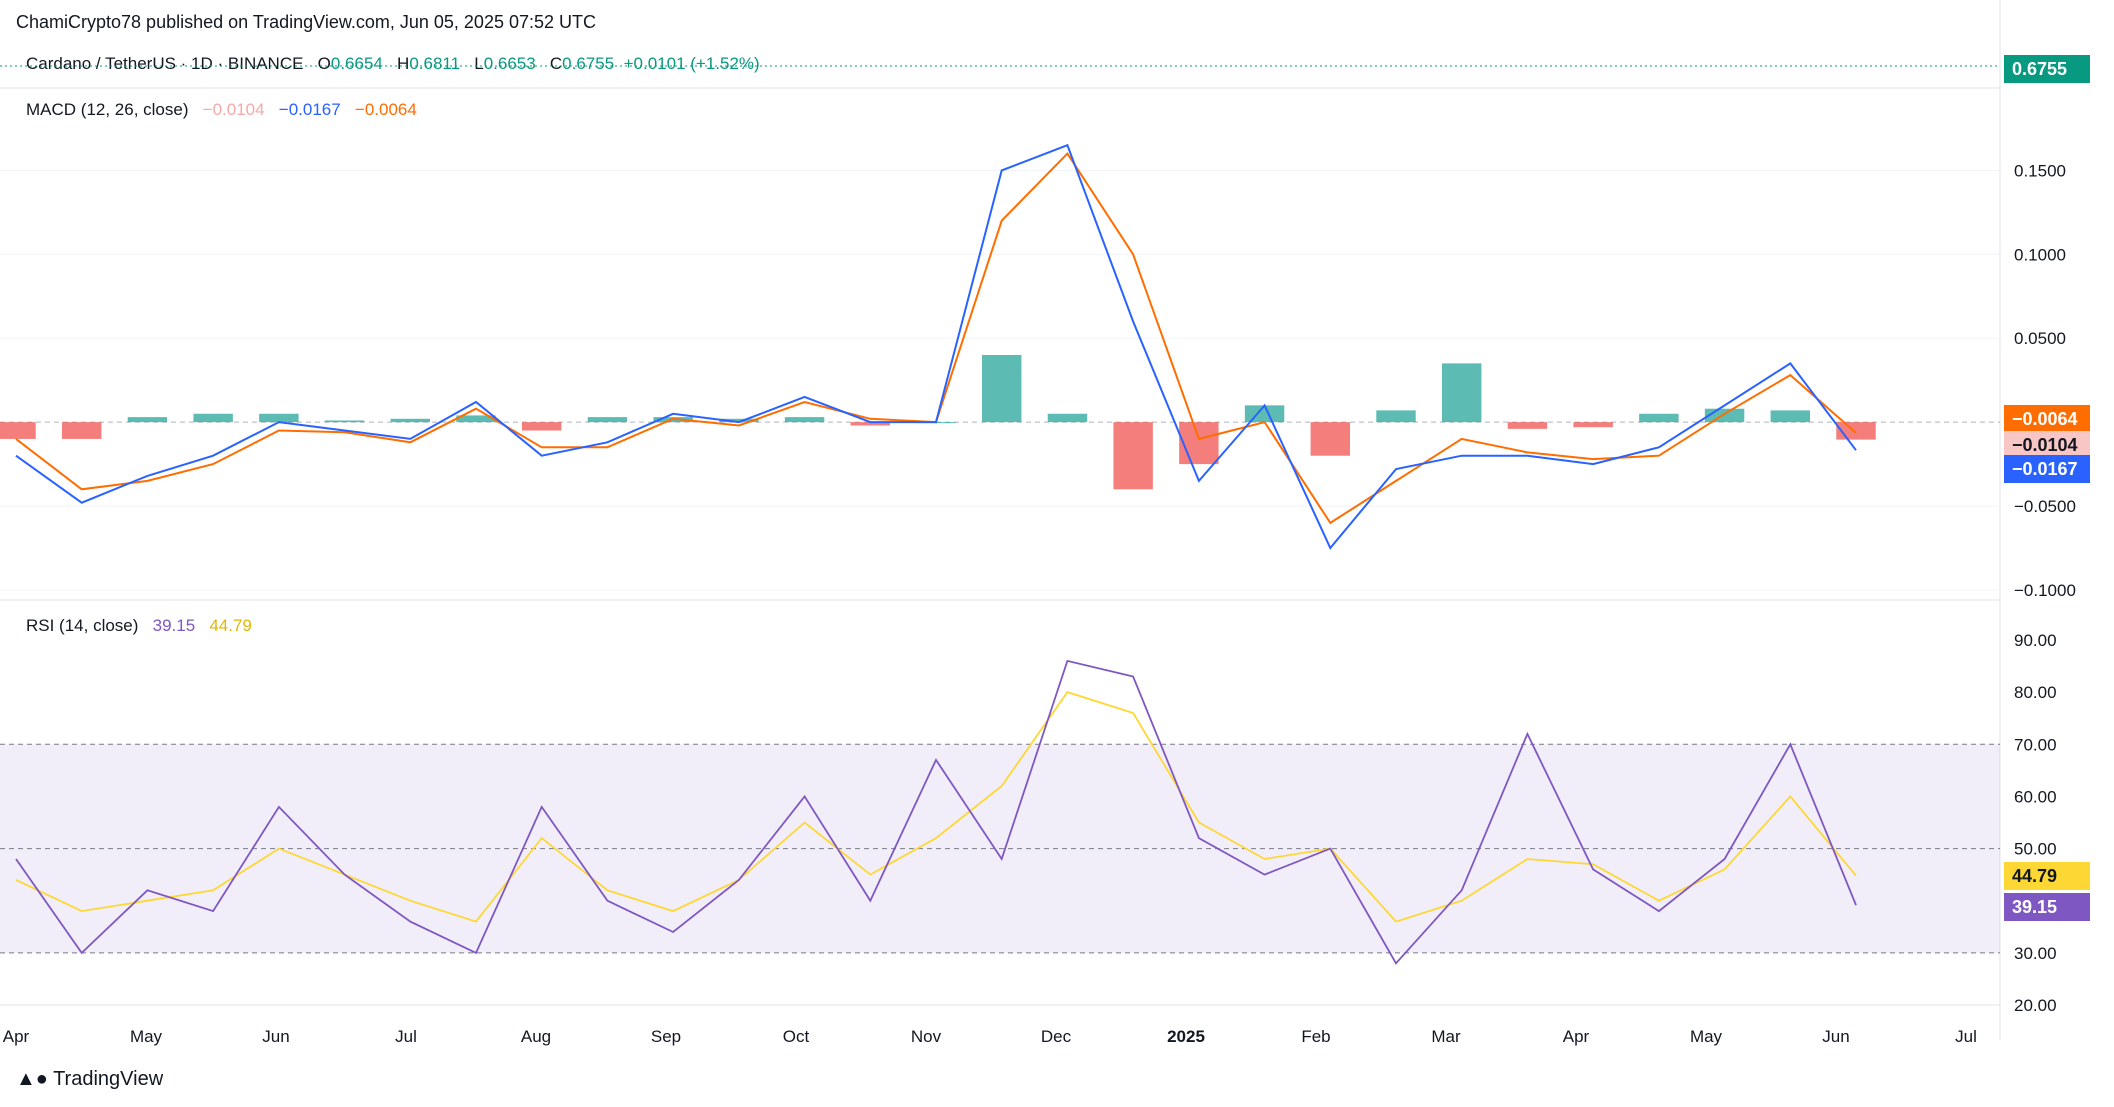 The image size is (2114, 1107). Describe the element at coordinates (2045, 590) in the screenshot. I see `macd-y-tick: −0.1000` at that location.